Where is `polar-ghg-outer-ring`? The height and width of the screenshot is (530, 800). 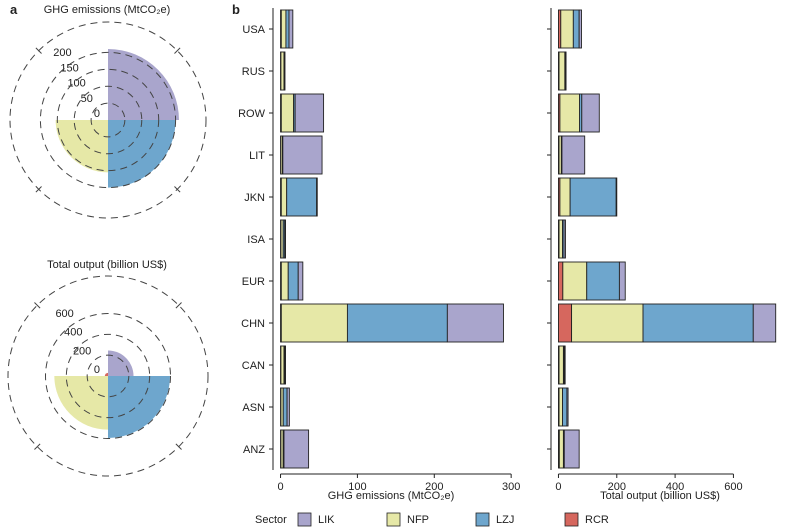
polar-ghg-outer-ring is located at coordinates (108, 120).